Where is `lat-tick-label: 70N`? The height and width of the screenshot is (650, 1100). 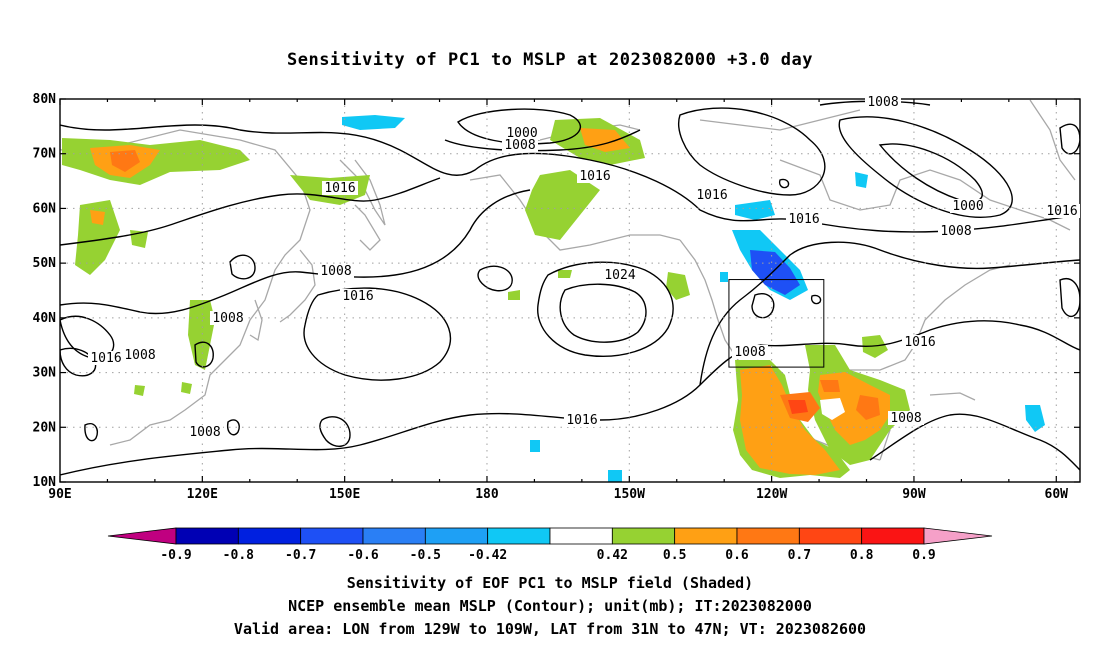
lat-tick-label: 70N is located at coordinates (45, 154).